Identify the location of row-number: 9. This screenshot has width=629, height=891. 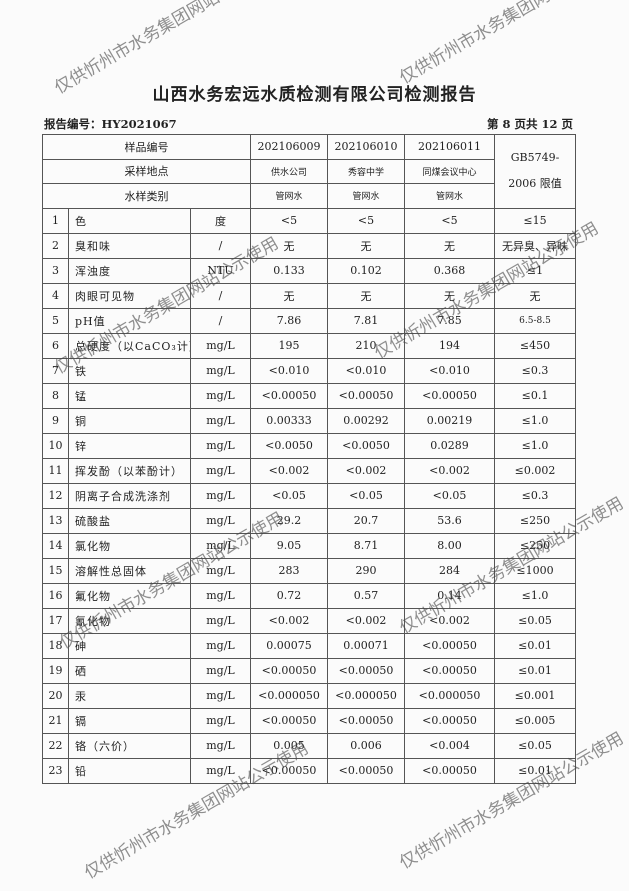
(55, 420).